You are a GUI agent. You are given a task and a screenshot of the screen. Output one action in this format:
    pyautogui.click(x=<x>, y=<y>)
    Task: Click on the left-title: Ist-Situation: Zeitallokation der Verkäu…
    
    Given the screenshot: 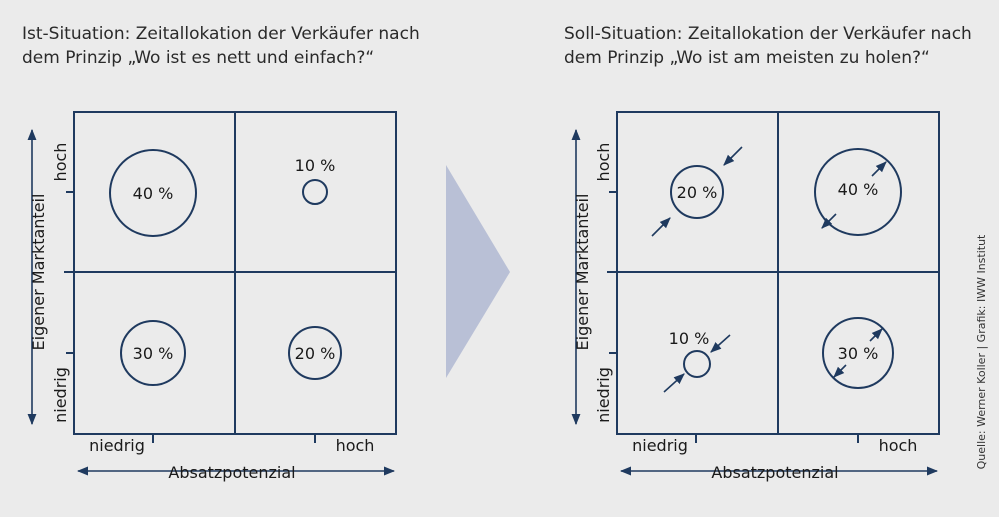 What is the action you would take?
    pyautogui.click(x=221, y=46)
    